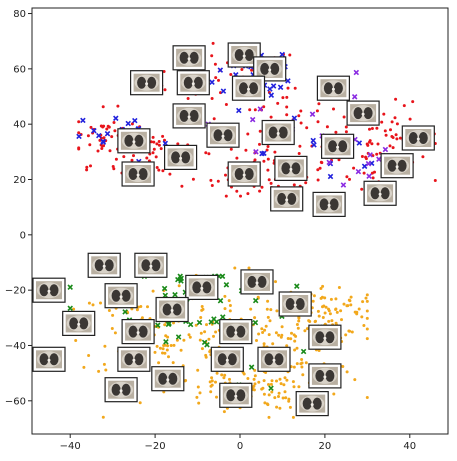 This screenshot has width=457, height=461. I want to click on x-tick-label: −20, so click(155, 446).